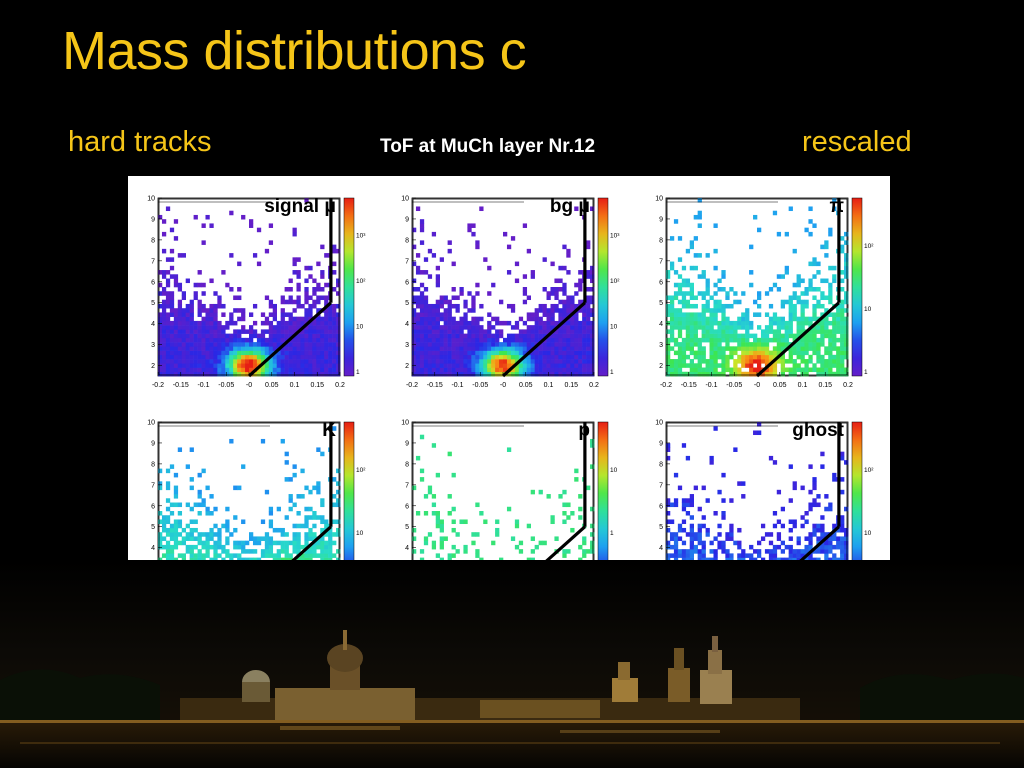  What do you see at coordinates (661, 282) in the screenshot?
I see `y-tick-label: 6` at bounding box center [661, 282].